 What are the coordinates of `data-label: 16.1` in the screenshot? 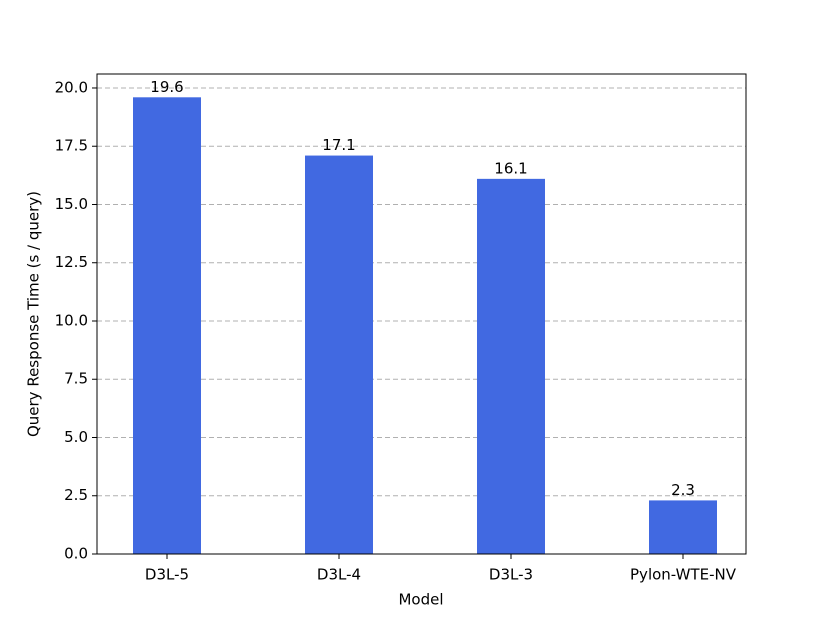 It's located at (510, 168).